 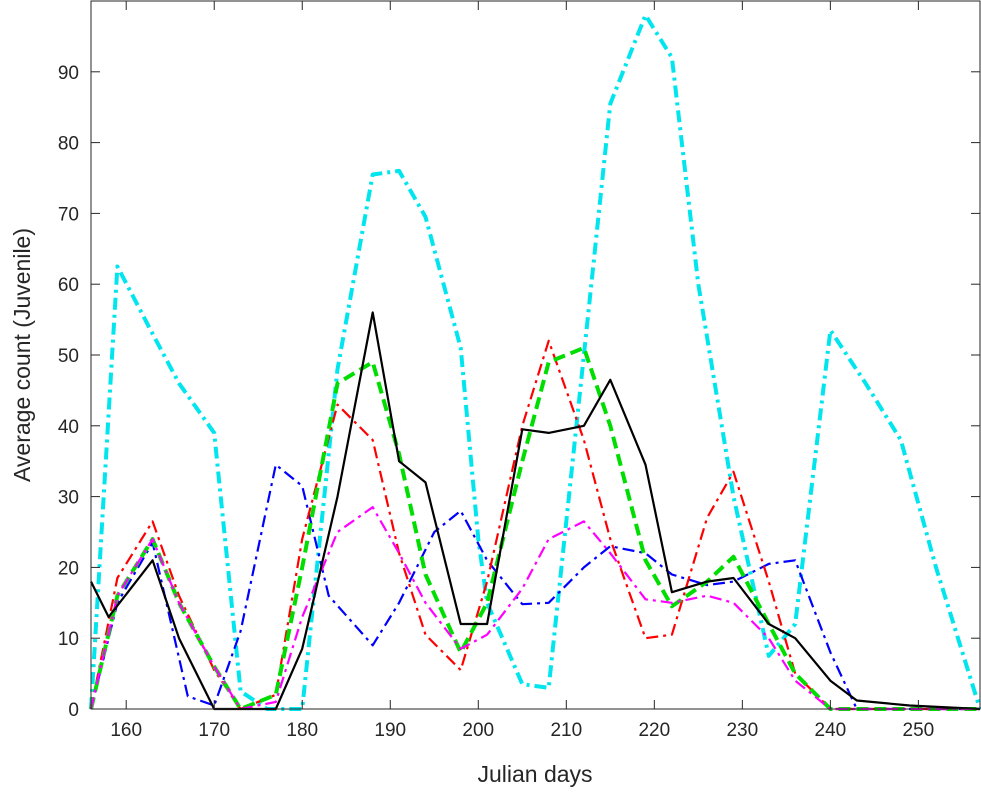 What do you see at coordinates (390, 730) in the screenshot?
I see `x-tick-label: 190` at bounding box center [390, 730].